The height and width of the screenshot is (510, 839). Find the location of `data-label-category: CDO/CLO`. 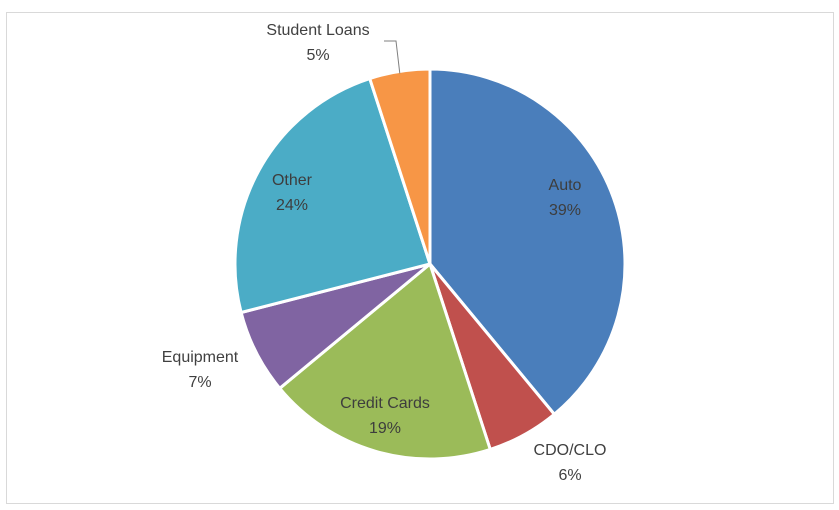

data-label-category: CDO/CLO is located at coordinates (570, 450).